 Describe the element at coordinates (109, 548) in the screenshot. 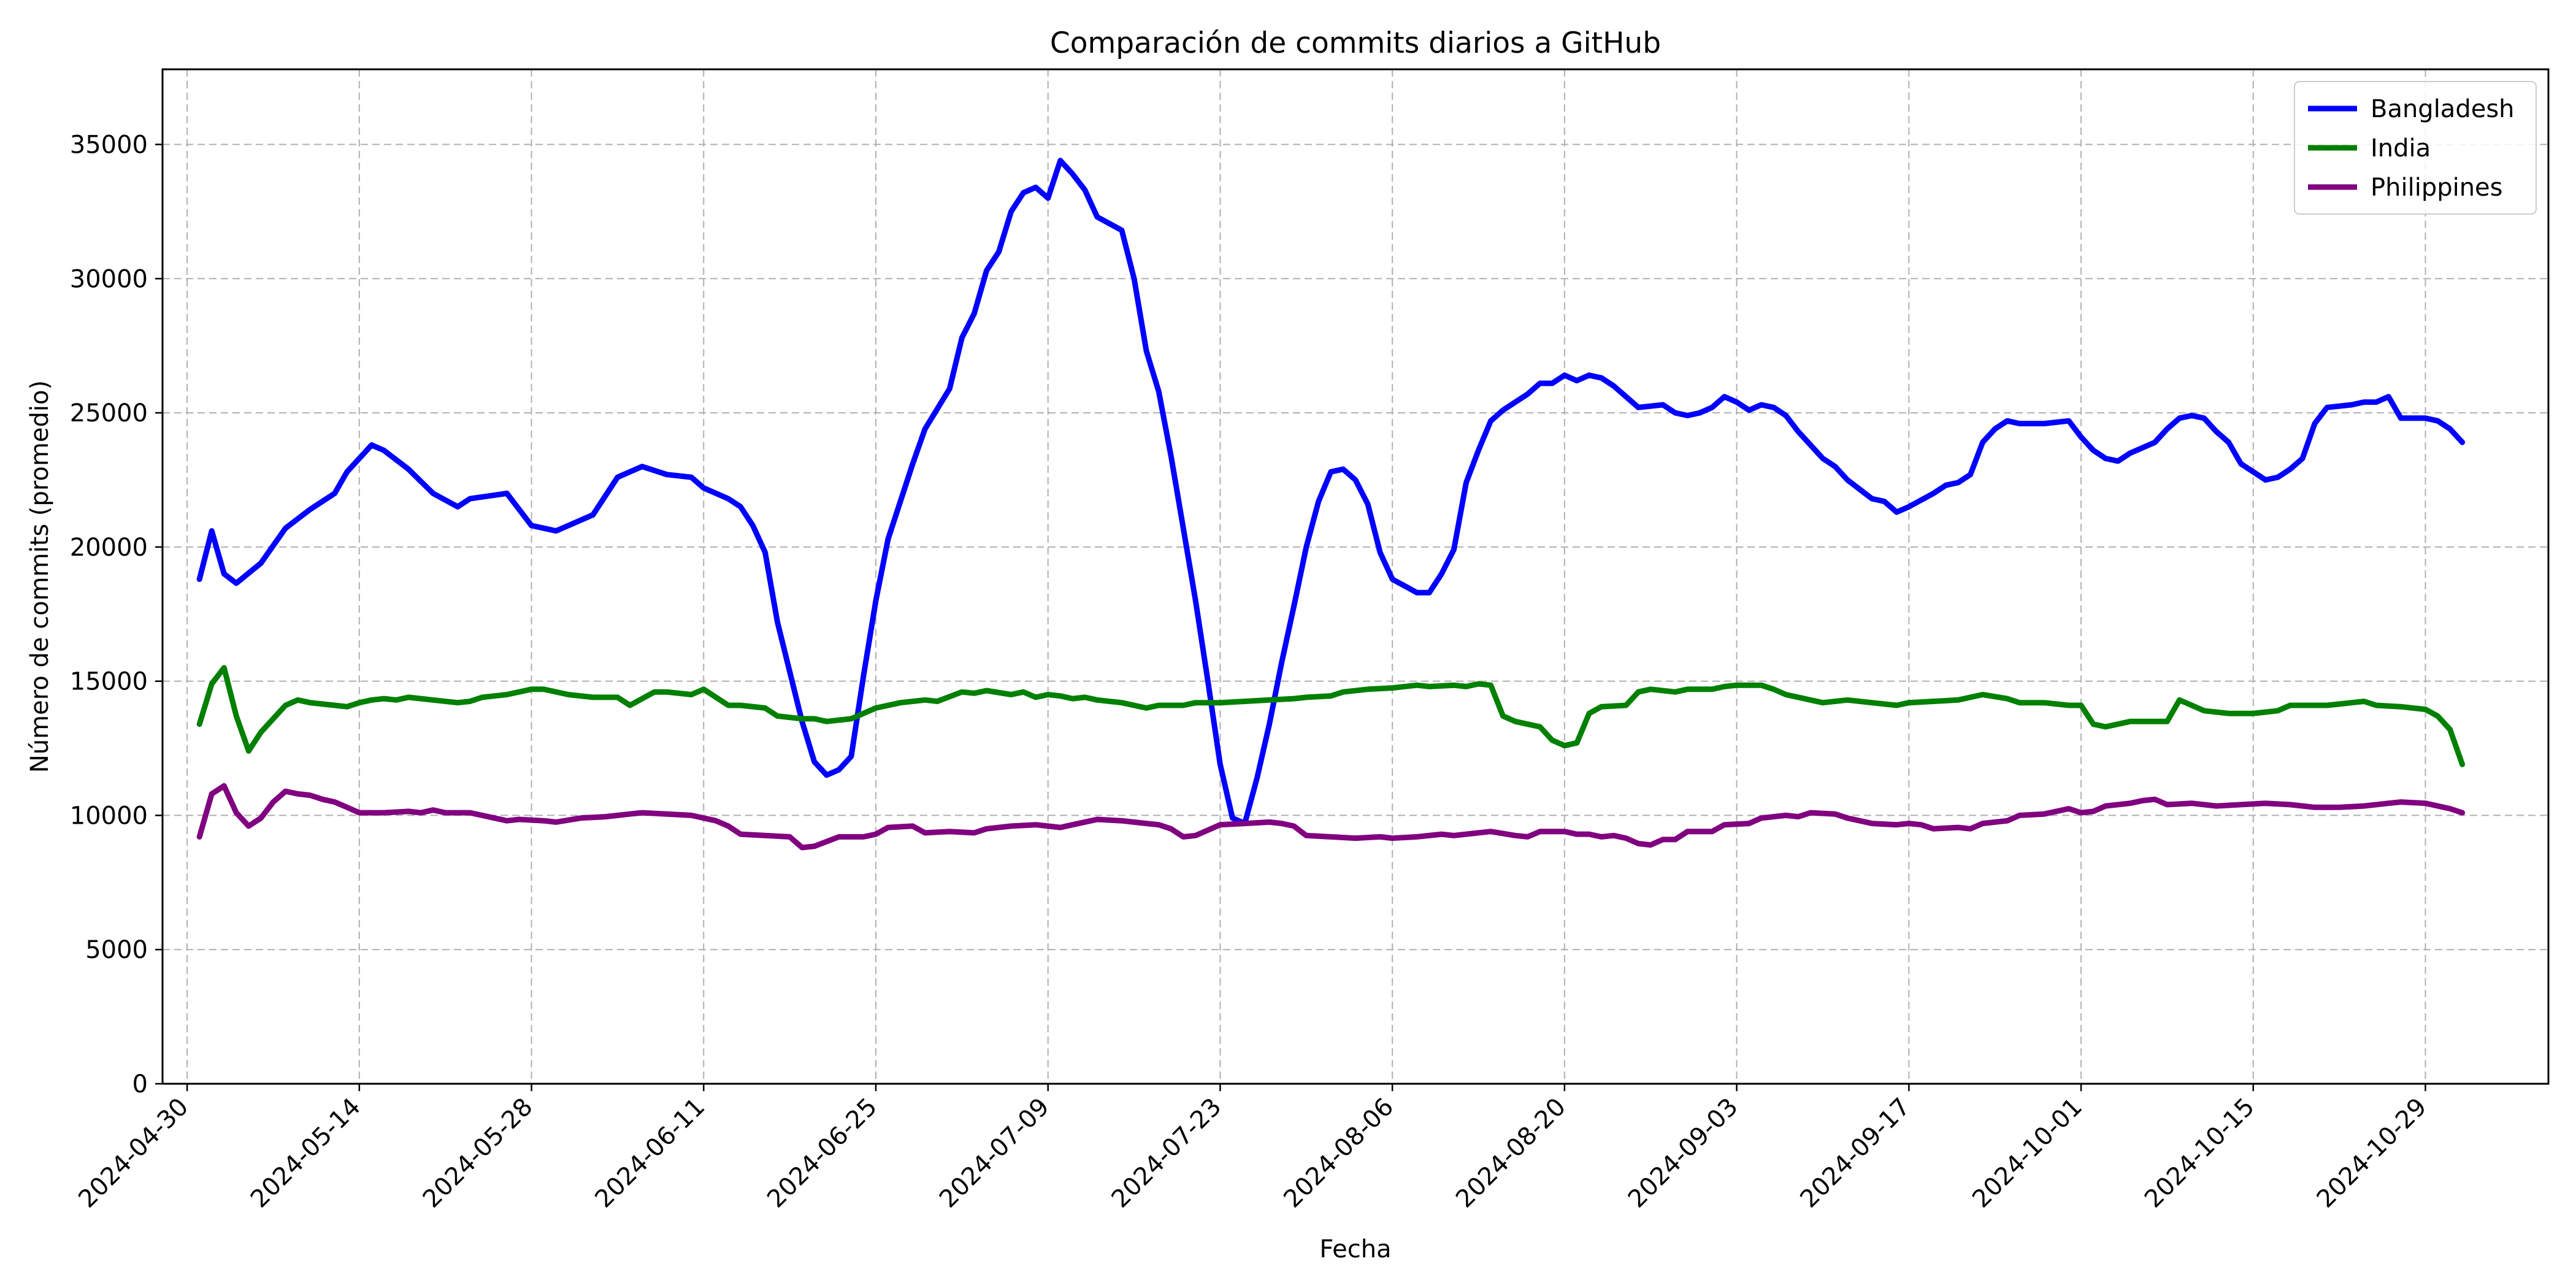

I see `y-tick-label: 20000` at that location.